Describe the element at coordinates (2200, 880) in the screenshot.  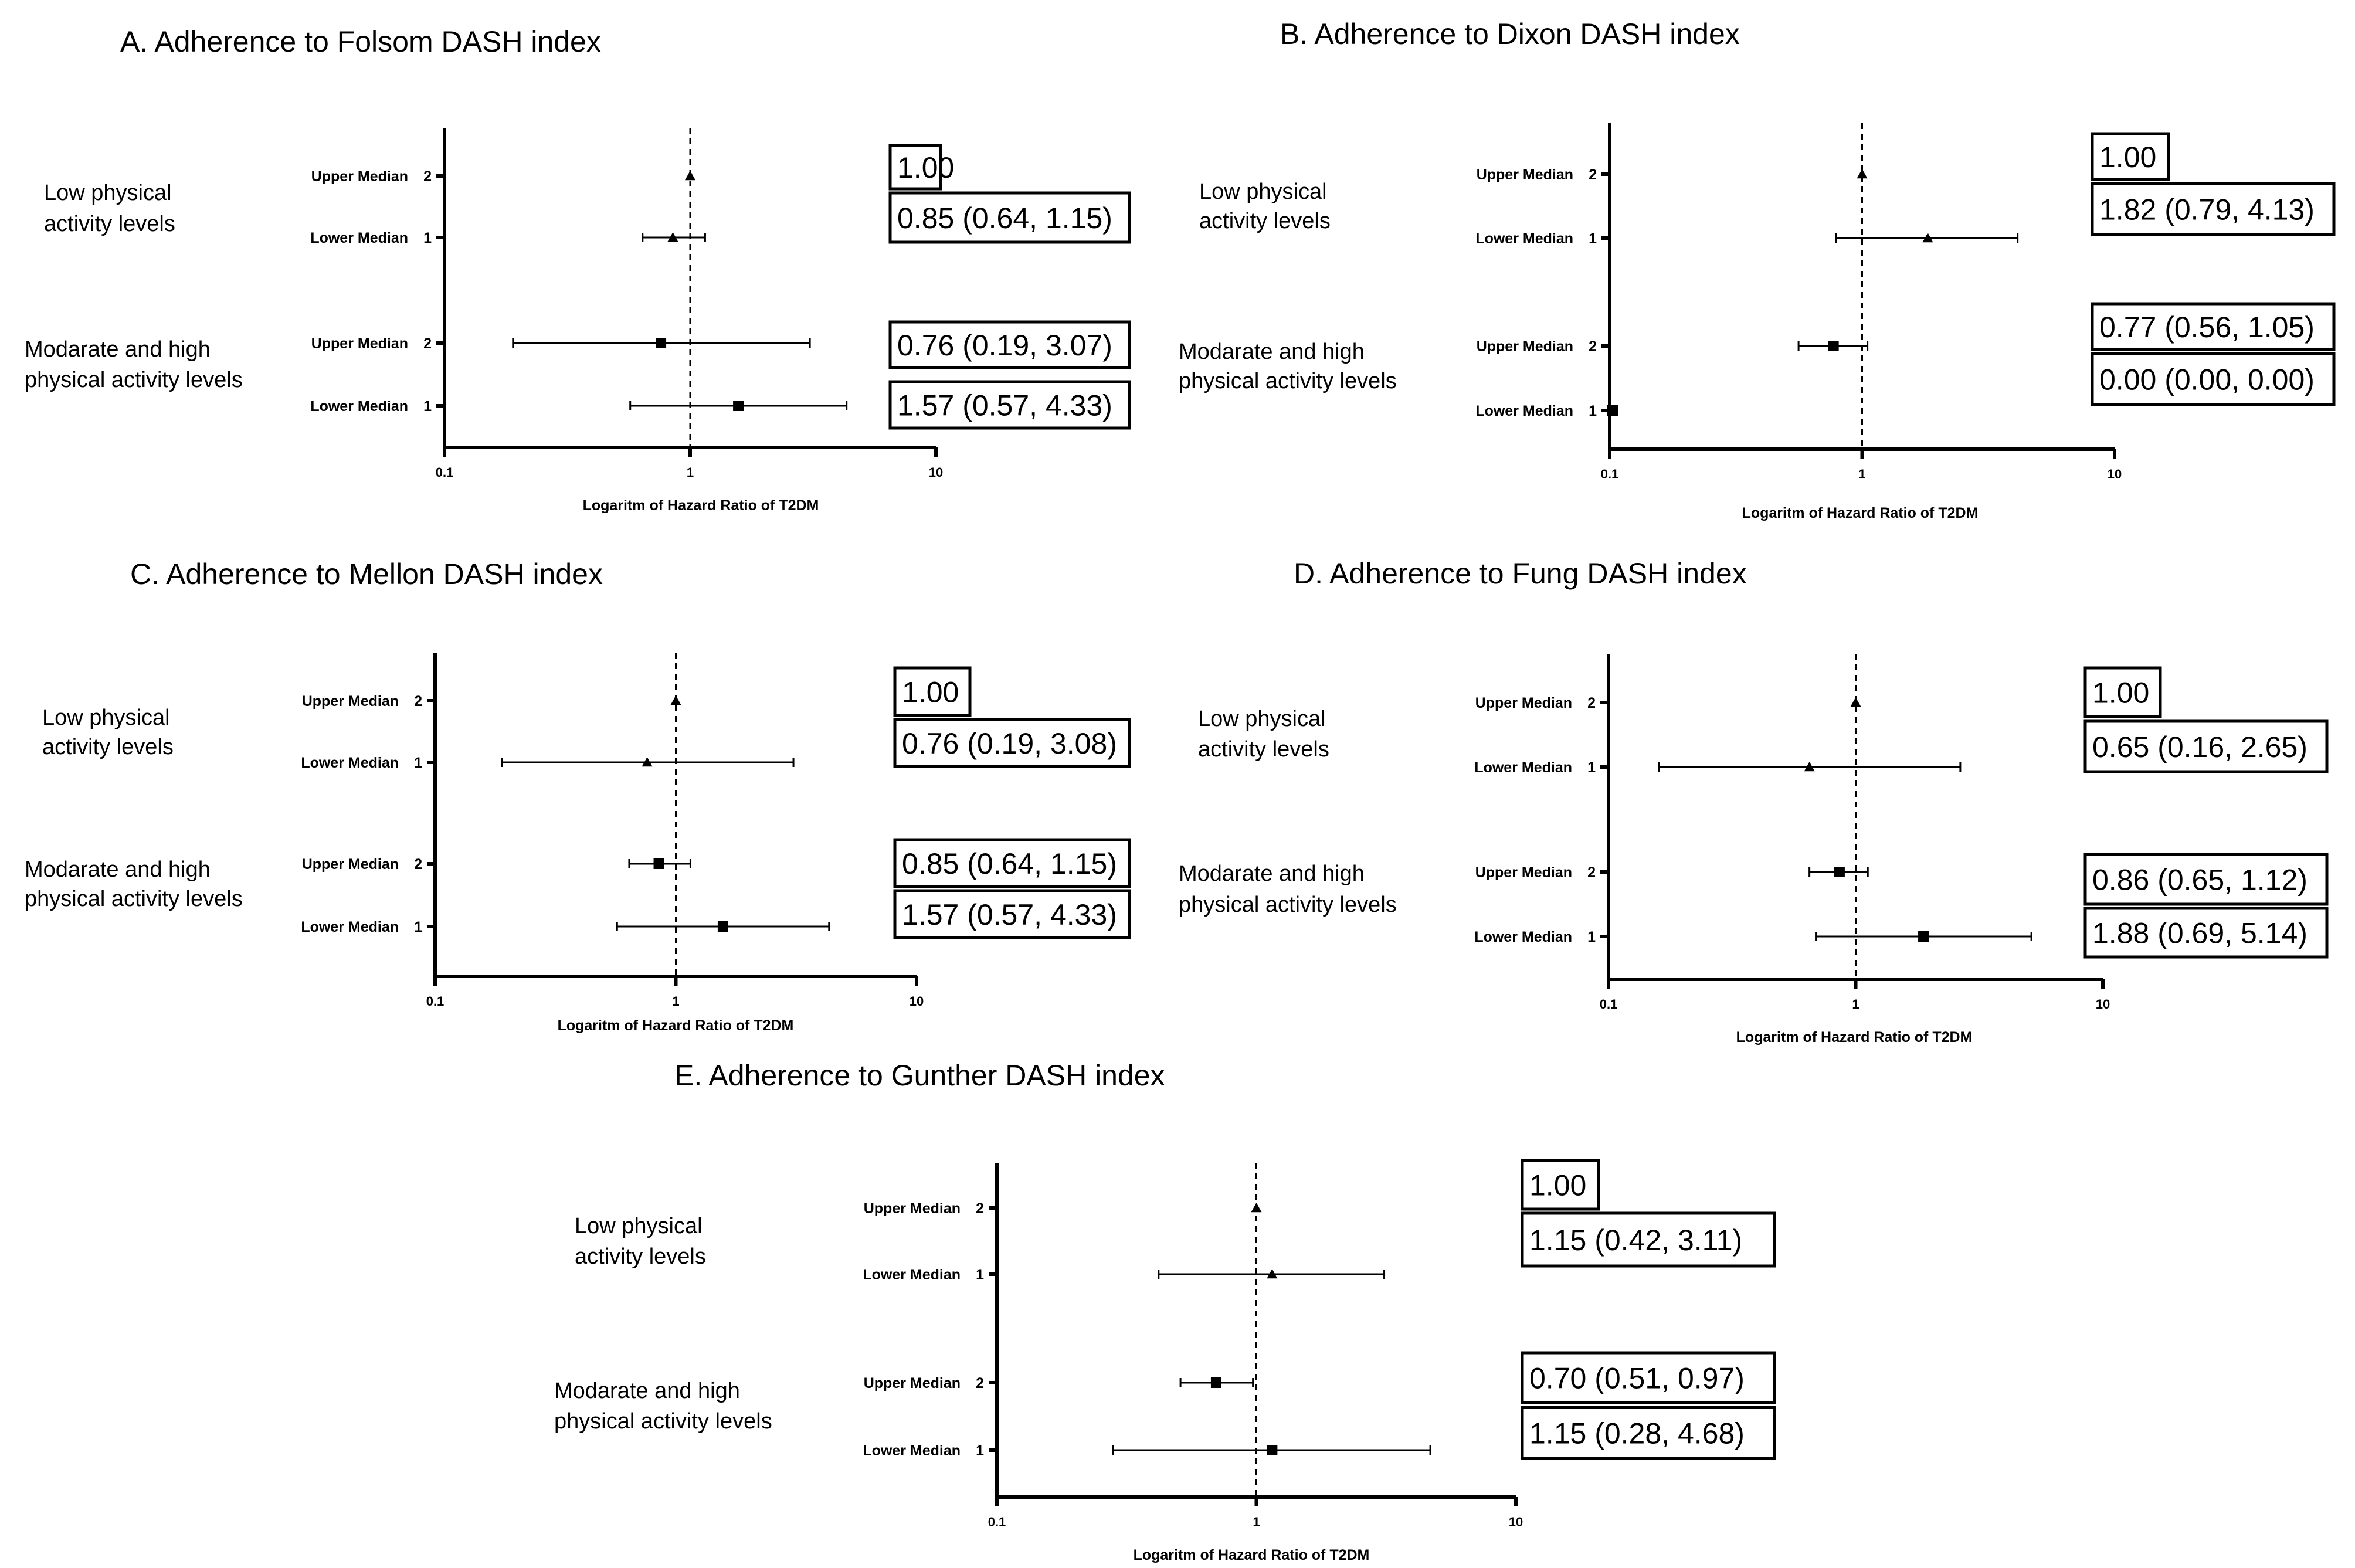
I see `estimate-text: 0.86 (0.65, 1.12)` at that location.